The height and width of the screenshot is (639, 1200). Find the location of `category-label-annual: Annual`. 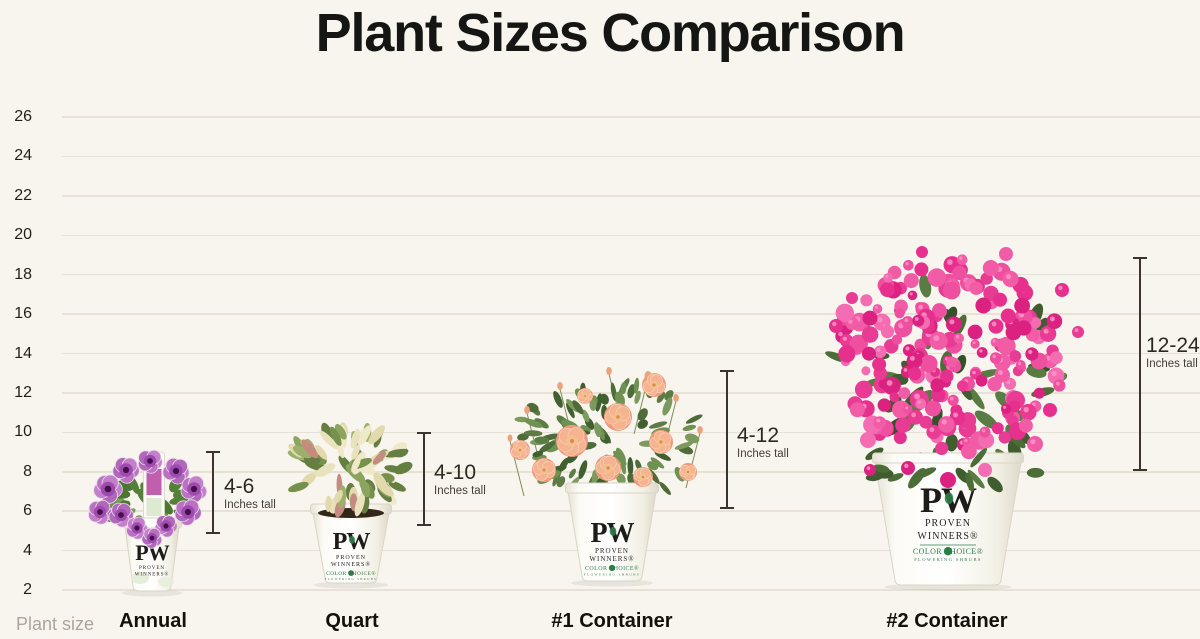

category-label-annual: Annual is located at coordinates (153, 621).